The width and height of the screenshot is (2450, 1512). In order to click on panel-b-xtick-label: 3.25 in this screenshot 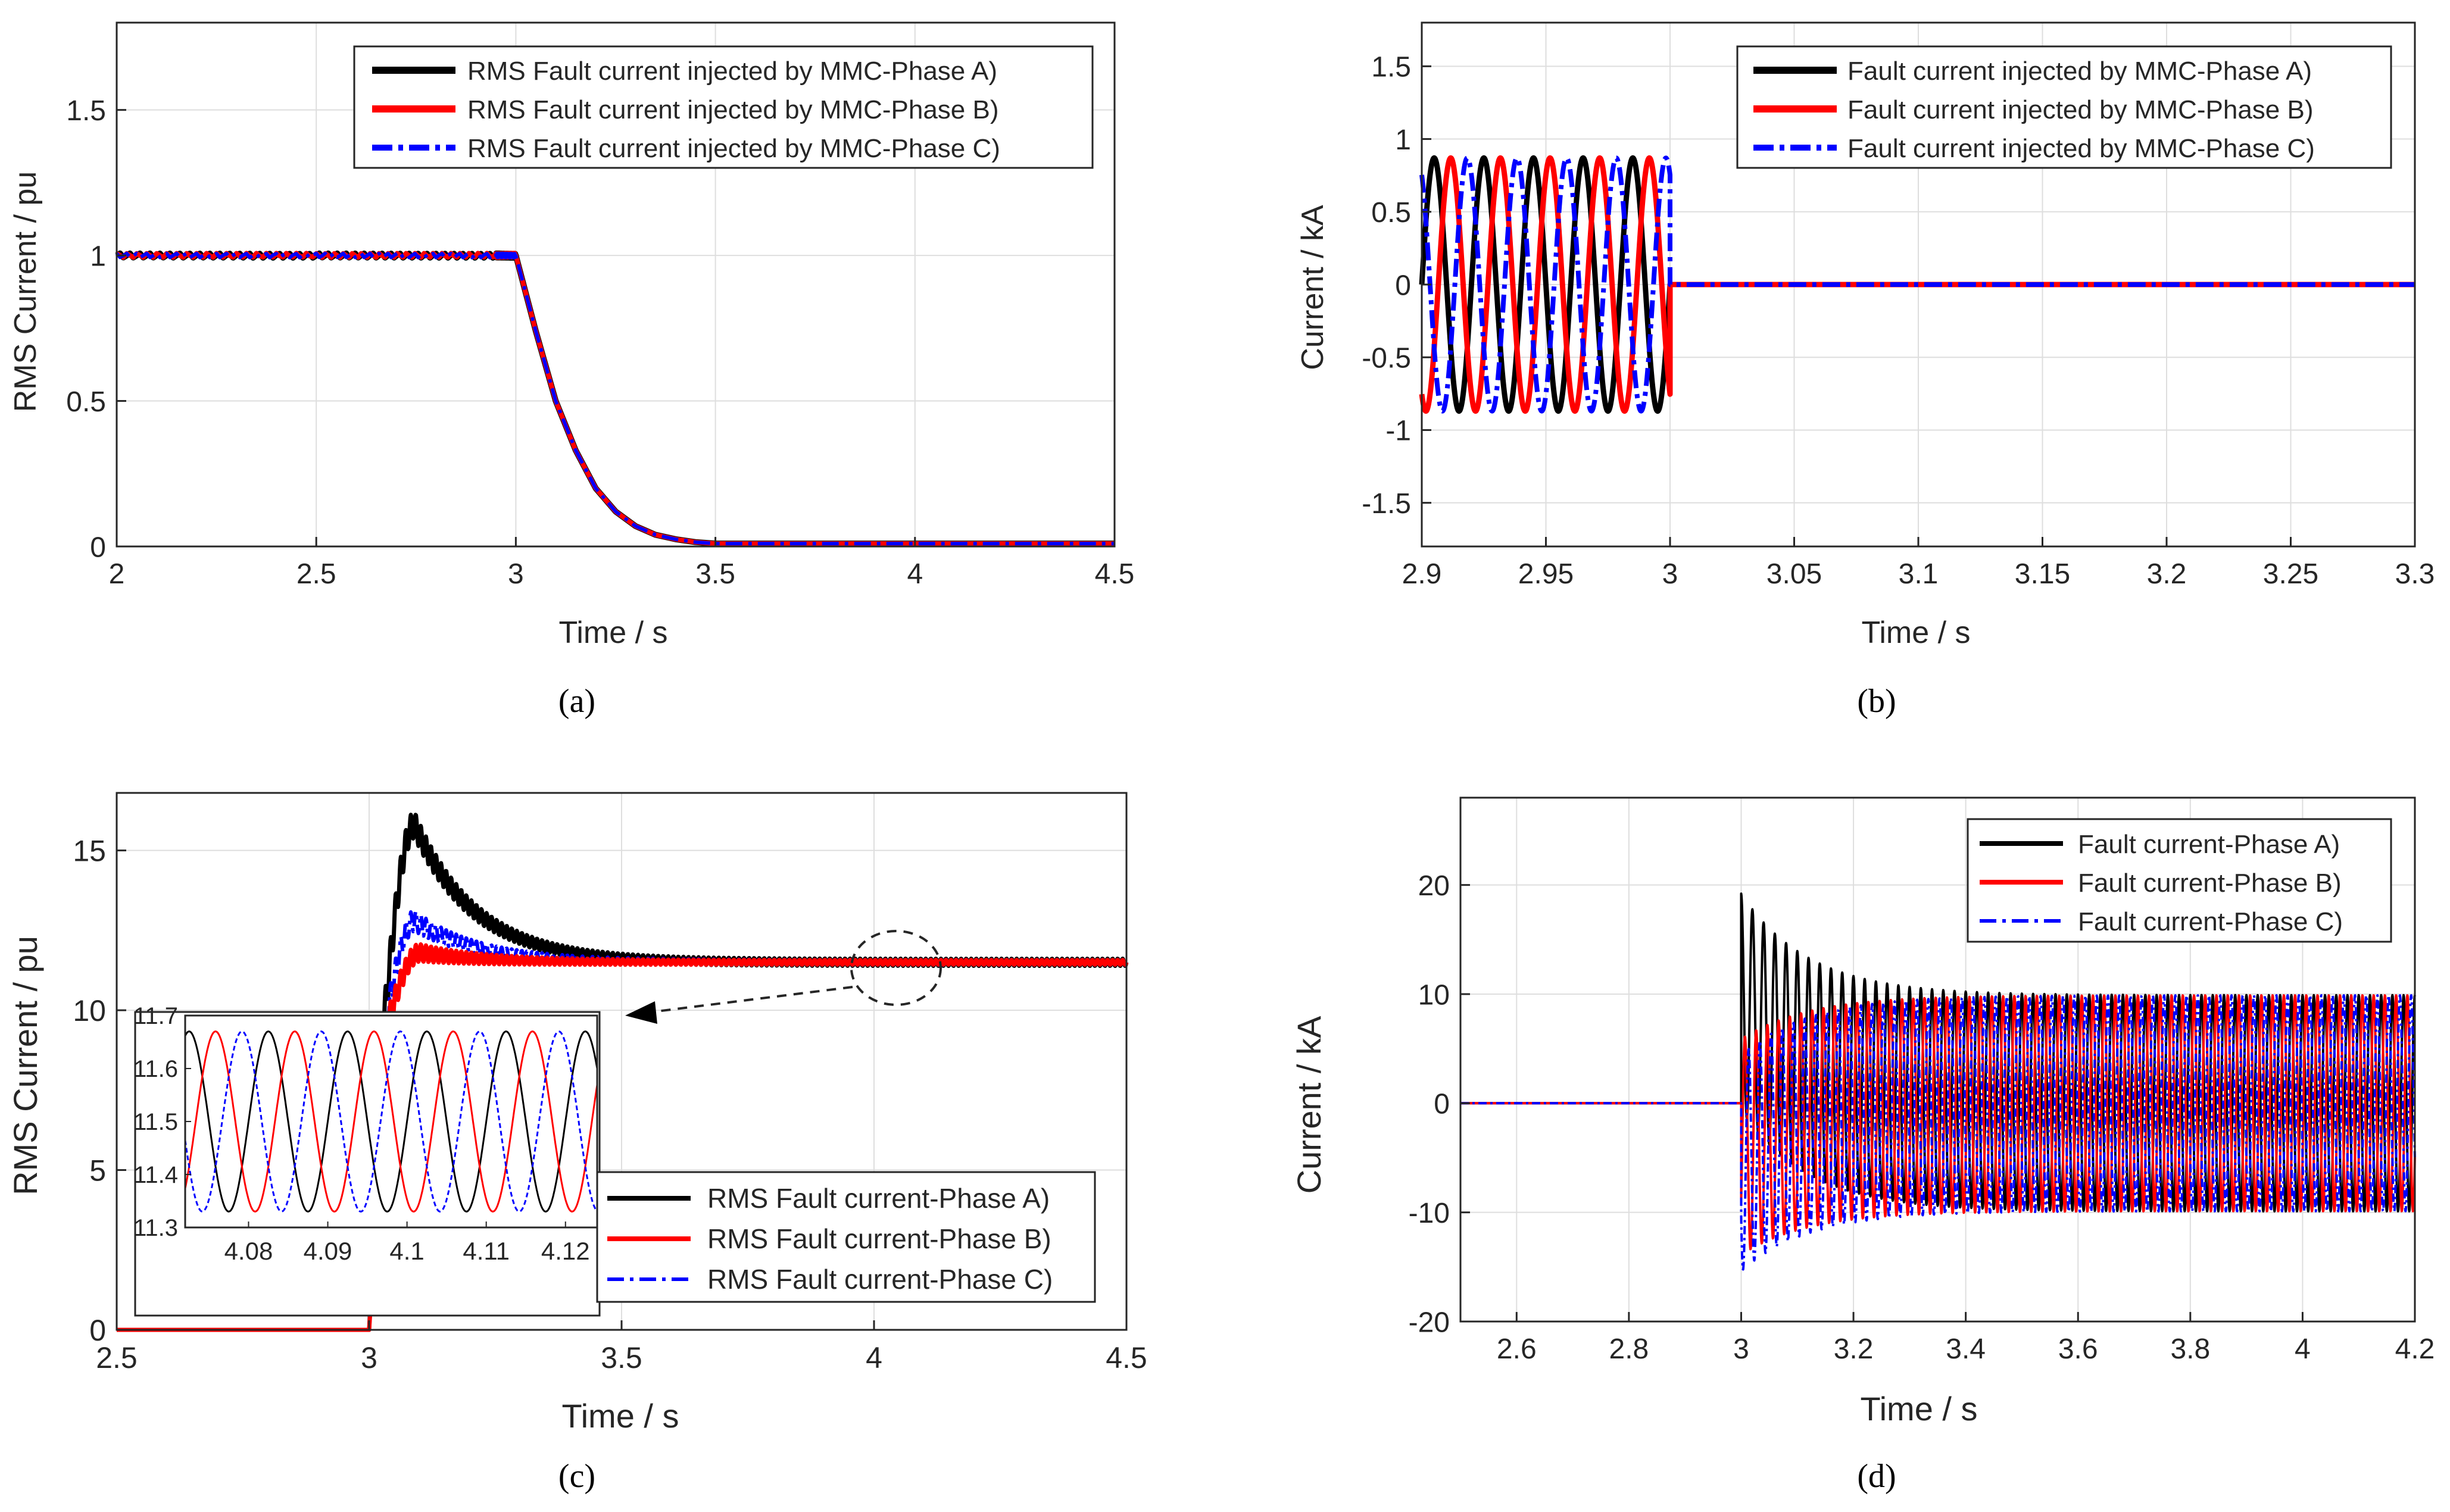, I will do `click(2290, 574)`.